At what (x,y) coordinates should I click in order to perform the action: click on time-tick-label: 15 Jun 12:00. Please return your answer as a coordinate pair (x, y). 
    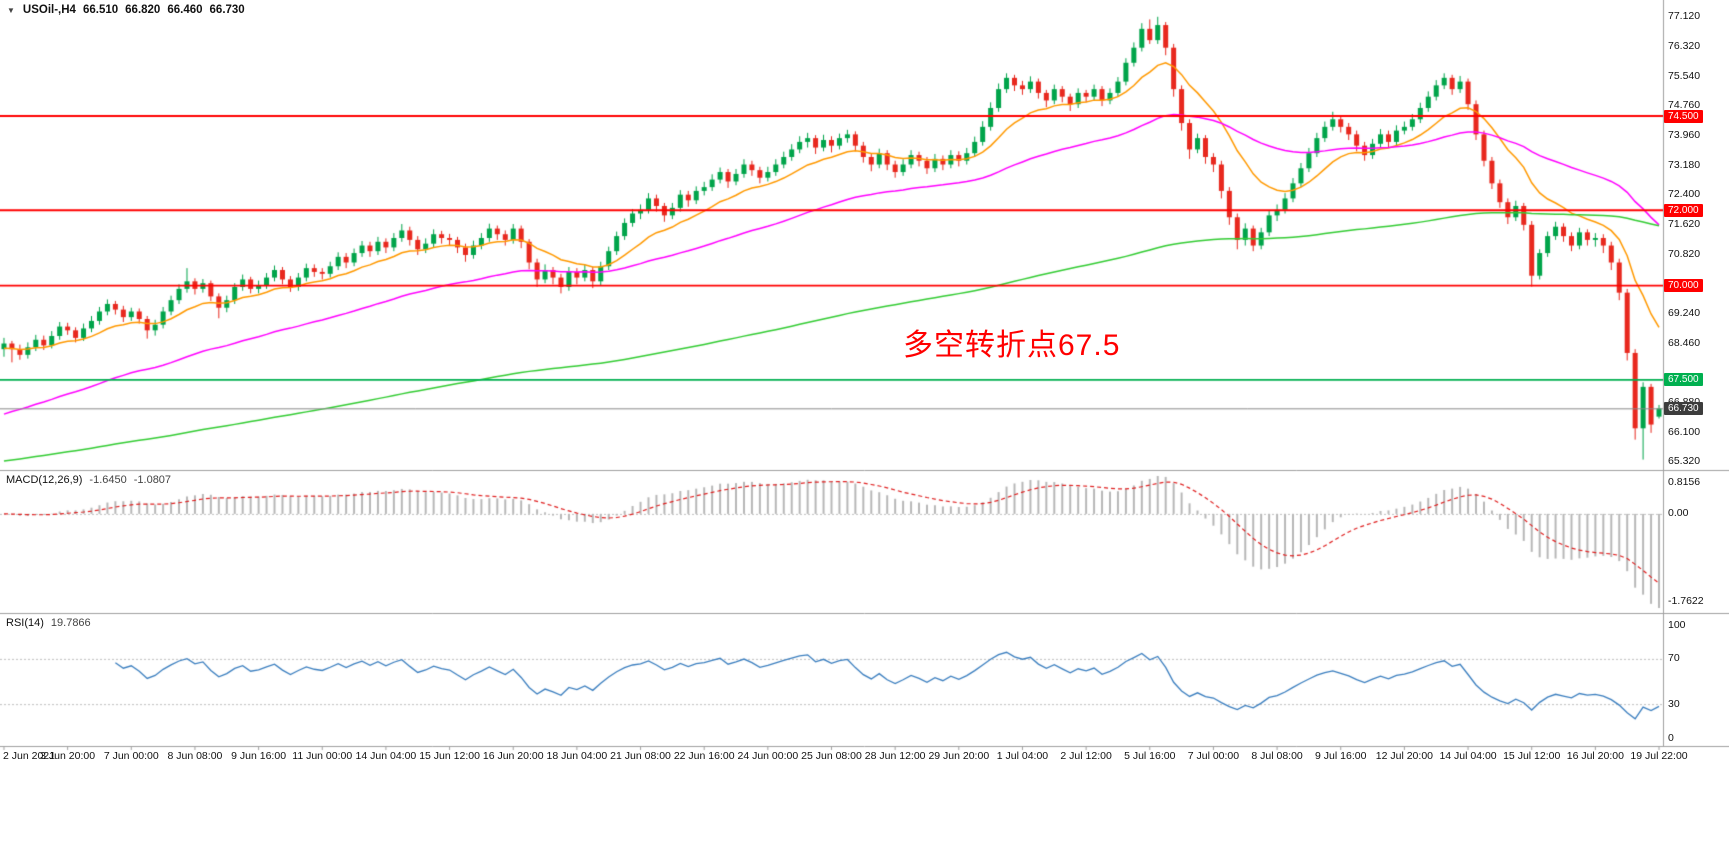
    Looking at the image, I should click on (449, 756).